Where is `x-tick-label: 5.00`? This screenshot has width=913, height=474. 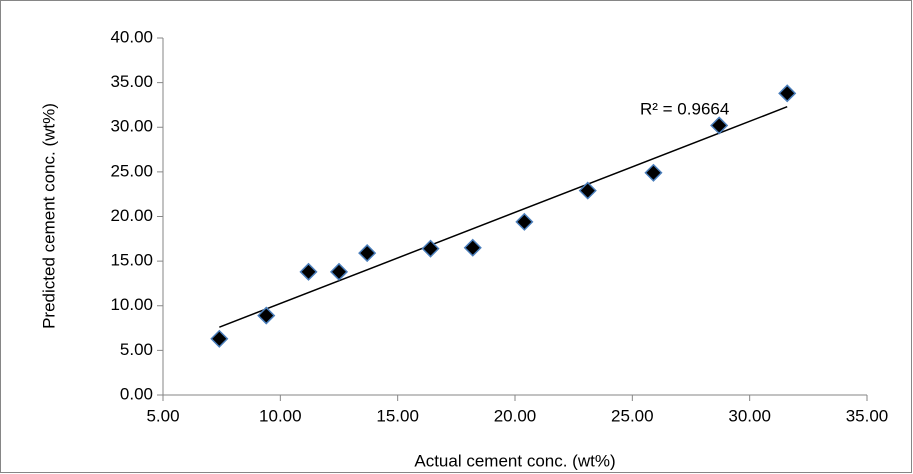
x-tick-label: 5.00 is located at coordinates (162, 415).